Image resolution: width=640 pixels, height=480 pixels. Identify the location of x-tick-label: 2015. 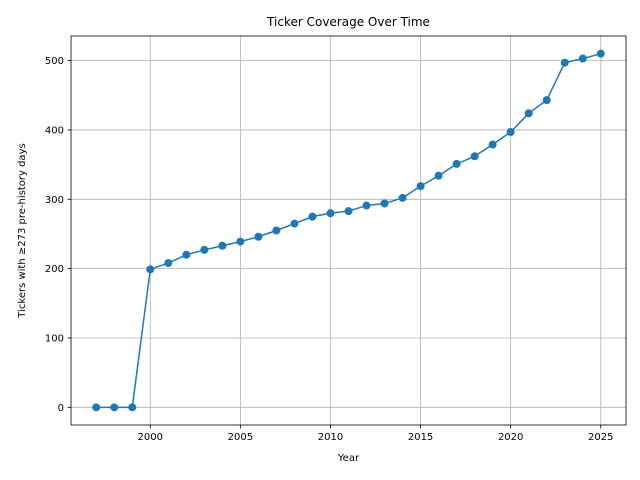
(420, 437).